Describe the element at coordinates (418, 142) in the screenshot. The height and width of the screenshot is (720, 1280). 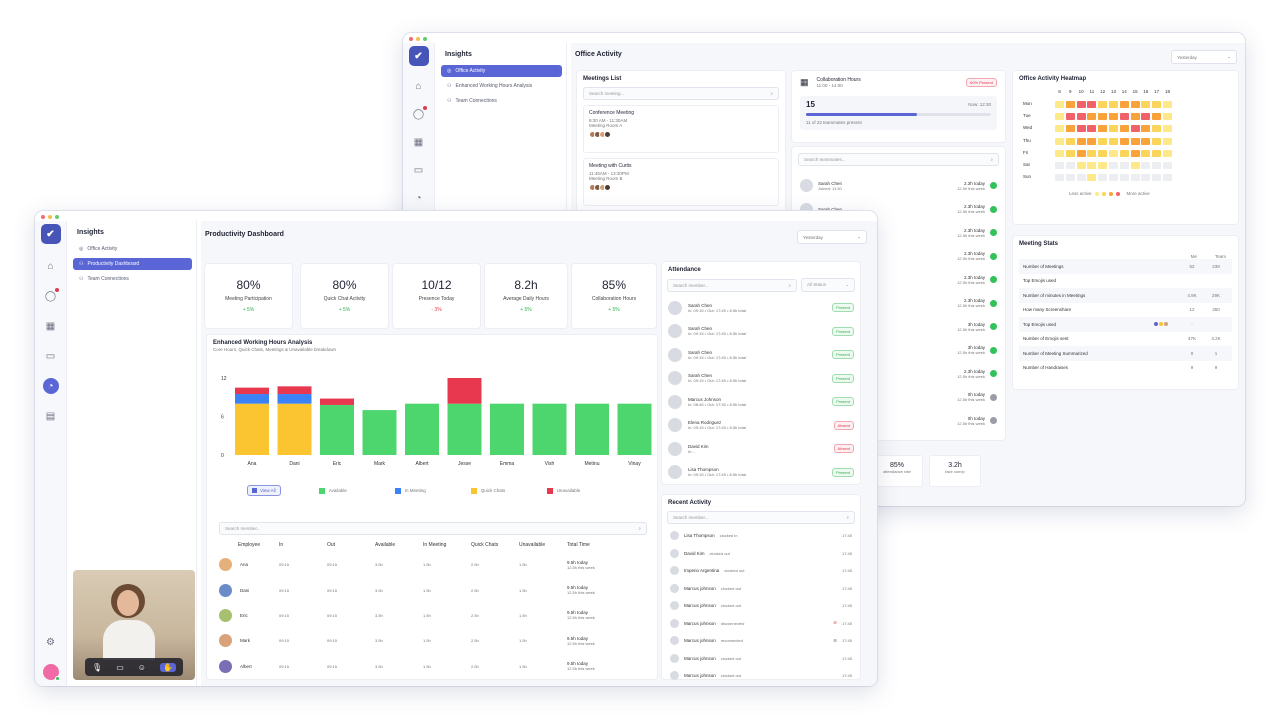
I see `calendar-icon: ▦` at that location.